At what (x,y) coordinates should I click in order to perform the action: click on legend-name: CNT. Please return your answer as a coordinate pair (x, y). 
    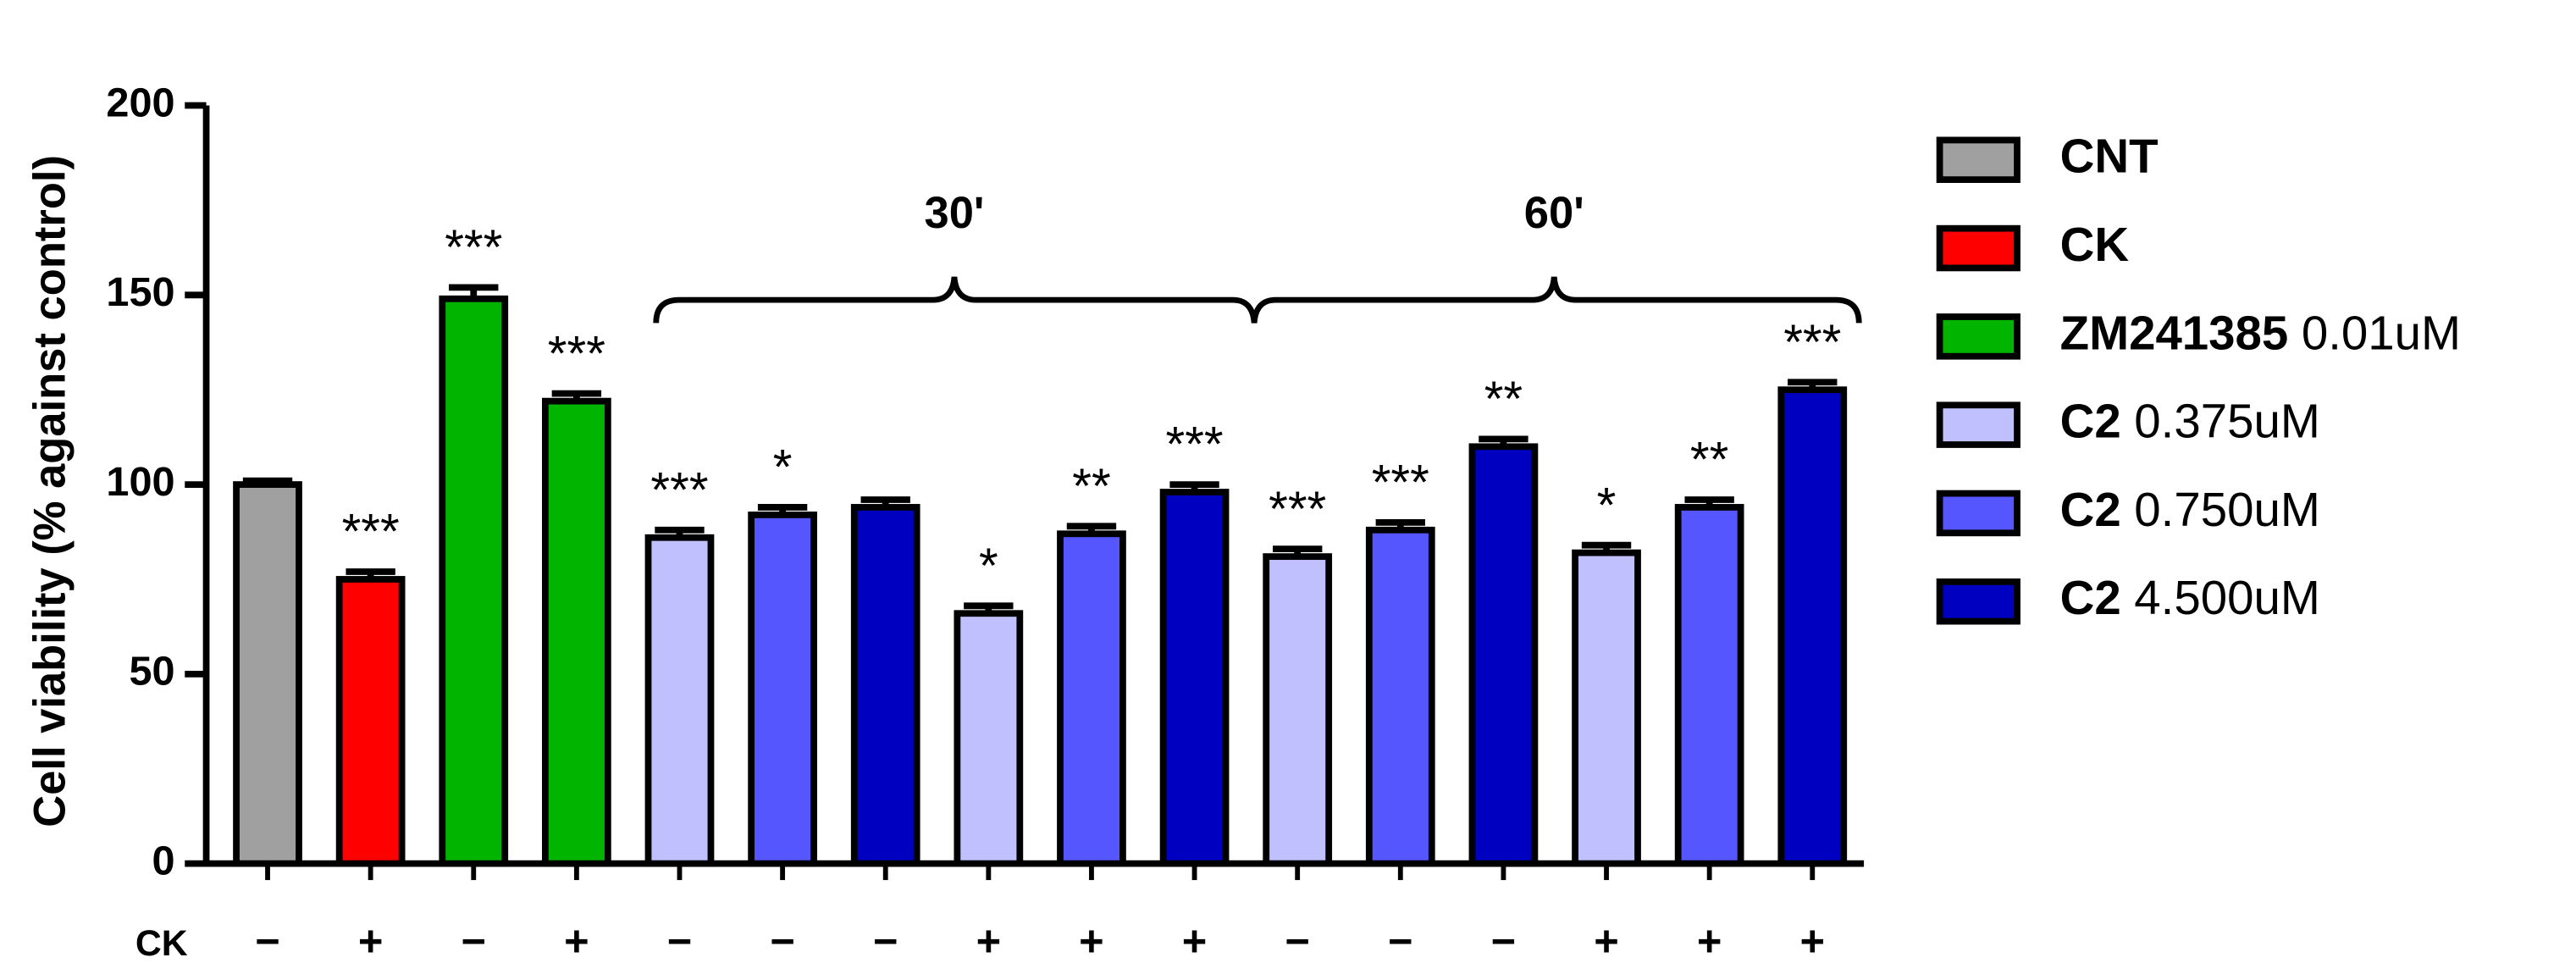
    Looking at the image, I should click on (2109, 156).